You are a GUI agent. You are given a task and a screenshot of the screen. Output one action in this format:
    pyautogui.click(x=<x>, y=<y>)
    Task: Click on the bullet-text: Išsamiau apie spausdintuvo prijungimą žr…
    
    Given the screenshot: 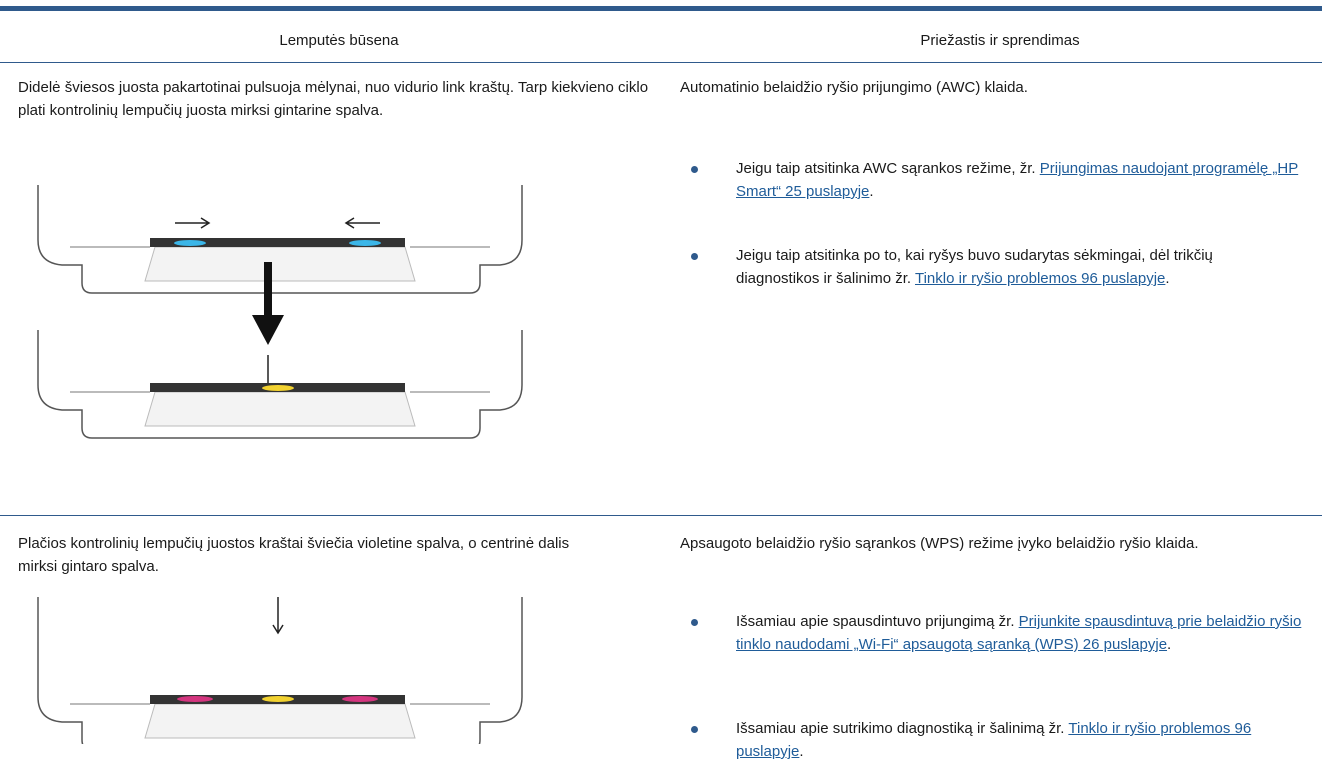 What is the action you would take?
    pyautogui.click(x=875, y=621)
    